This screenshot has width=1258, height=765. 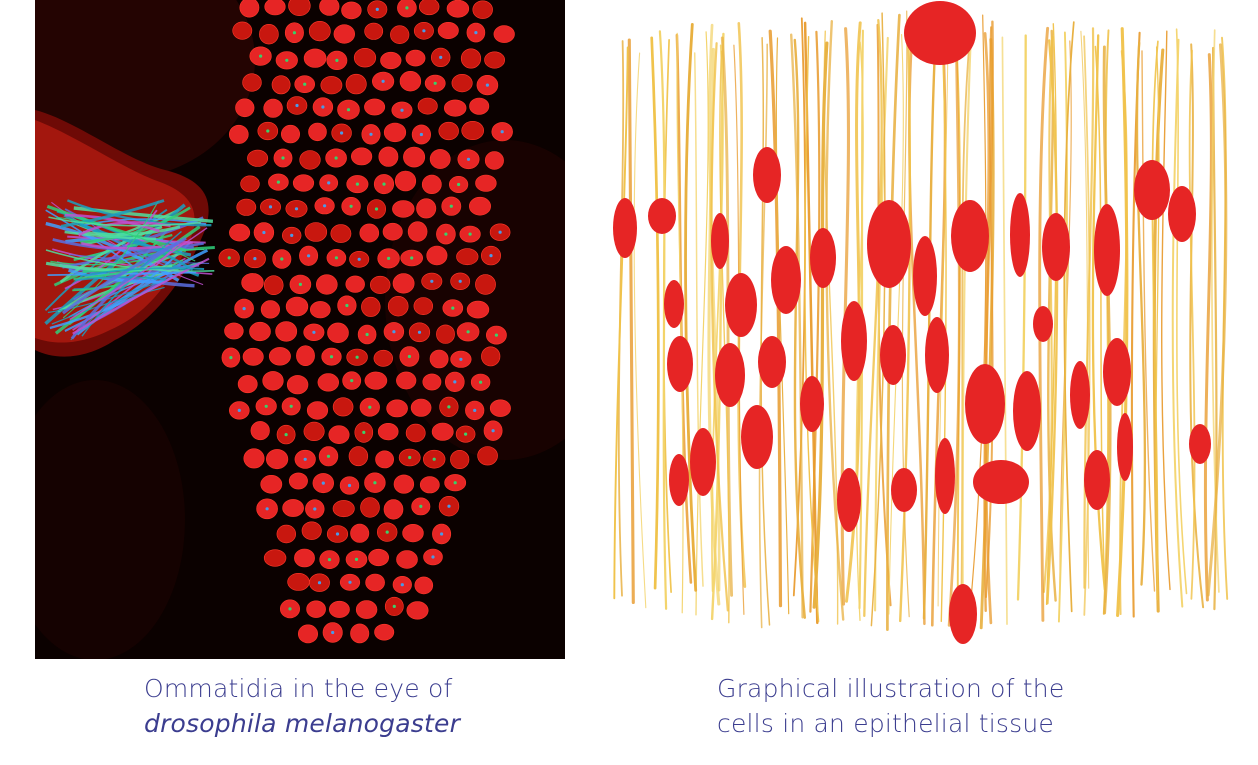 I want to click on left-caption-line1: Ommatidia in the eye of, so click(x=298, y=688).